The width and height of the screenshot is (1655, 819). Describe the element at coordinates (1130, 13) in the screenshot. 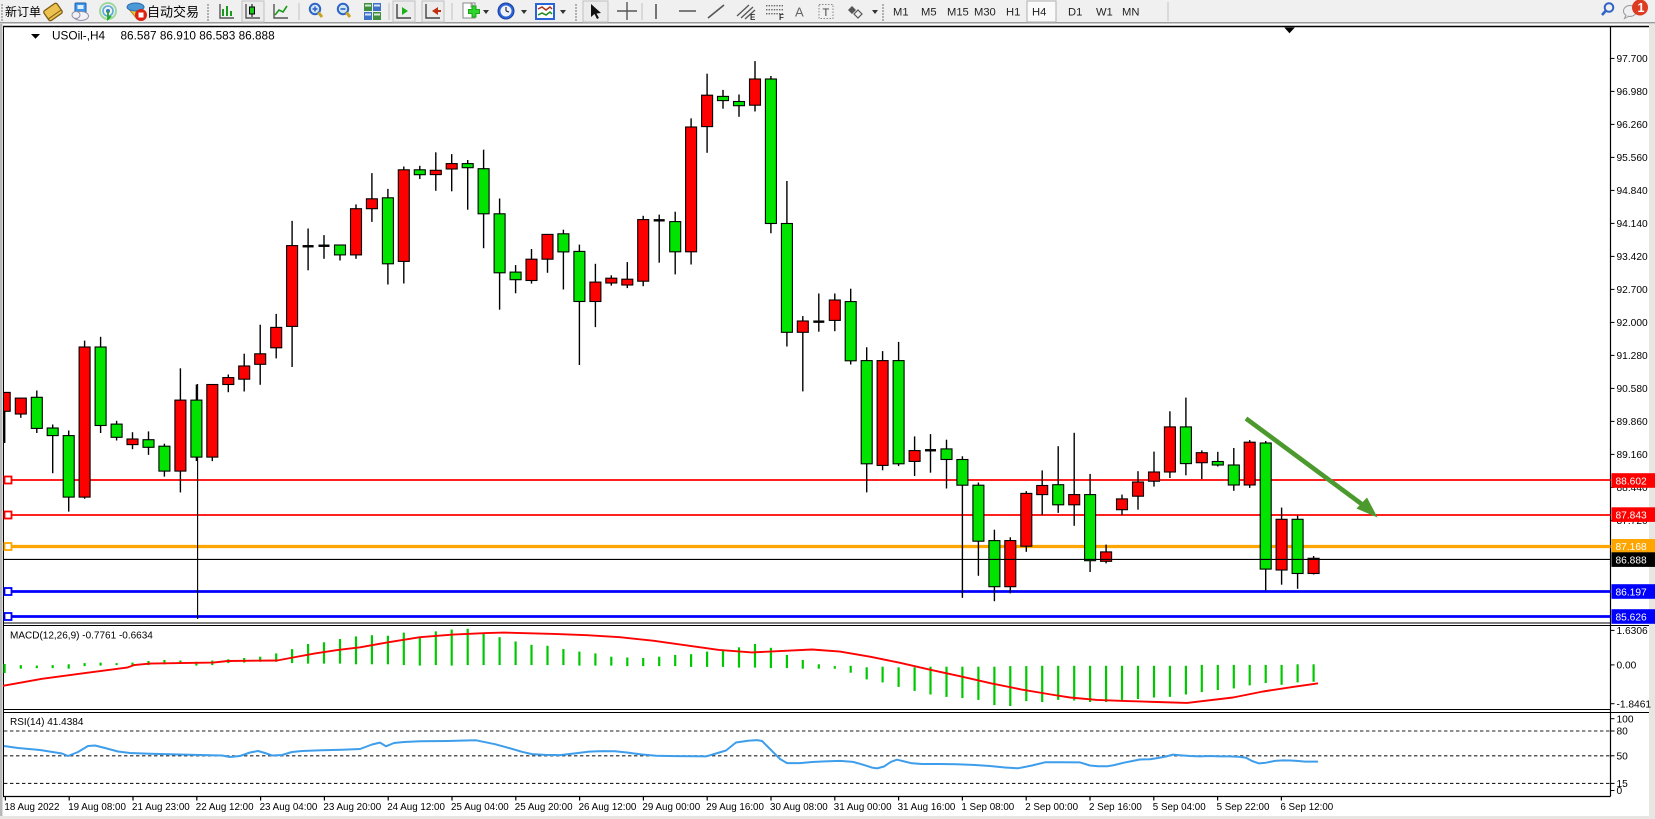

I see `svg-text: MN` at that location.